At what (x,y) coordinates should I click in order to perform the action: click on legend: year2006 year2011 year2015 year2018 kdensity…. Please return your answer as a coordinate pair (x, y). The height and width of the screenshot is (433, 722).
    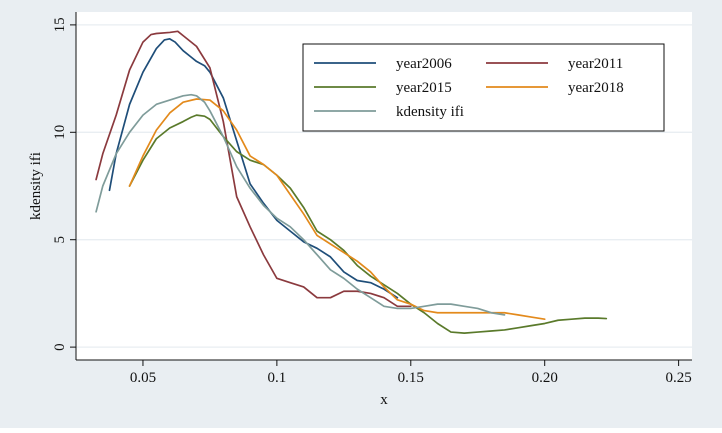
    Looking at the image, I should click on (483, 87).